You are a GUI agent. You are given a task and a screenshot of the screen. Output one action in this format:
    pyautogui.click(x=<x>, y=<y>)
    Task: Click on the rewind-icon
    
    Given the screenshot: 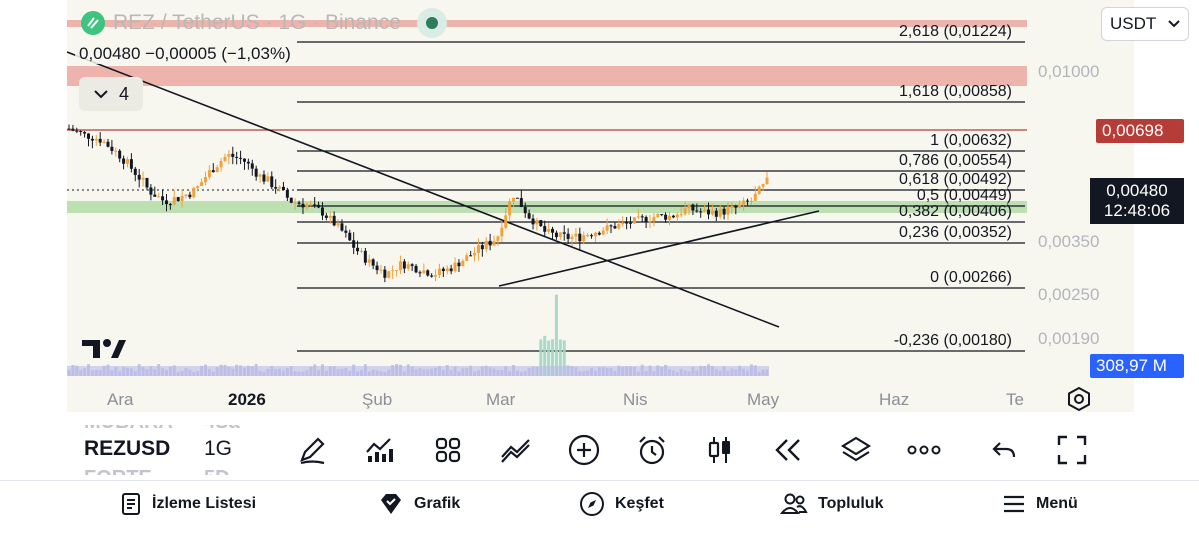 What is the action you would take?
    pyautogui.click(x=787, y=450)
    